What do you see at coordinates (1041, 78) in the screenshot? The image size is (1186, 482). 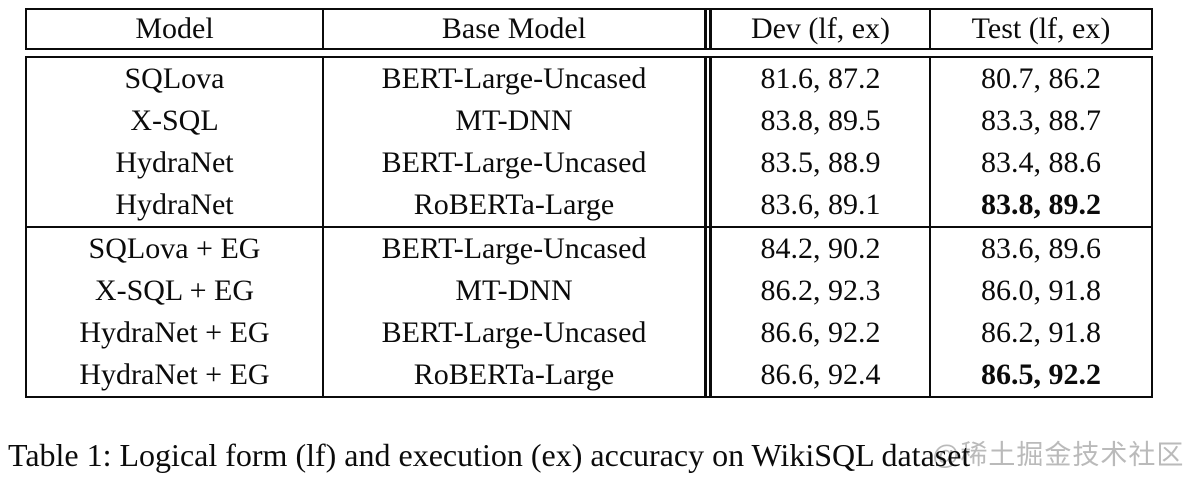 I see `cell-test-score: 80.7, 86.2` at bounding box center [1041, 78].